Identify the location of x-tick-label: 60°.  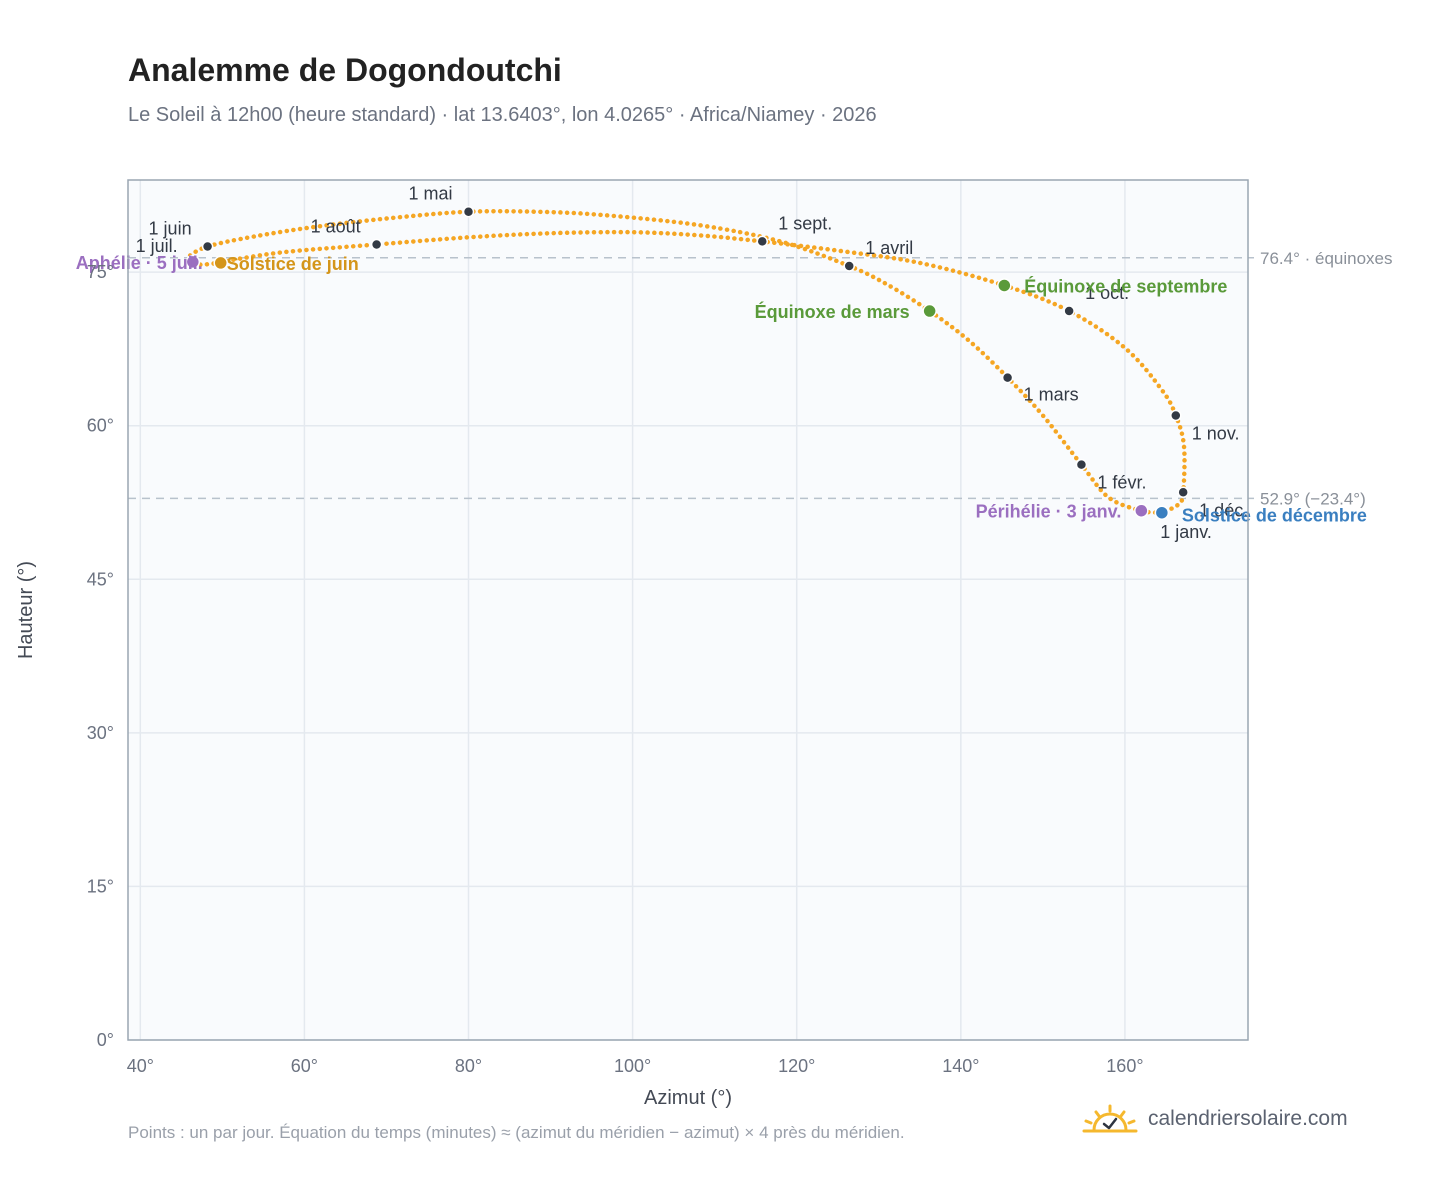
(304, 1066).